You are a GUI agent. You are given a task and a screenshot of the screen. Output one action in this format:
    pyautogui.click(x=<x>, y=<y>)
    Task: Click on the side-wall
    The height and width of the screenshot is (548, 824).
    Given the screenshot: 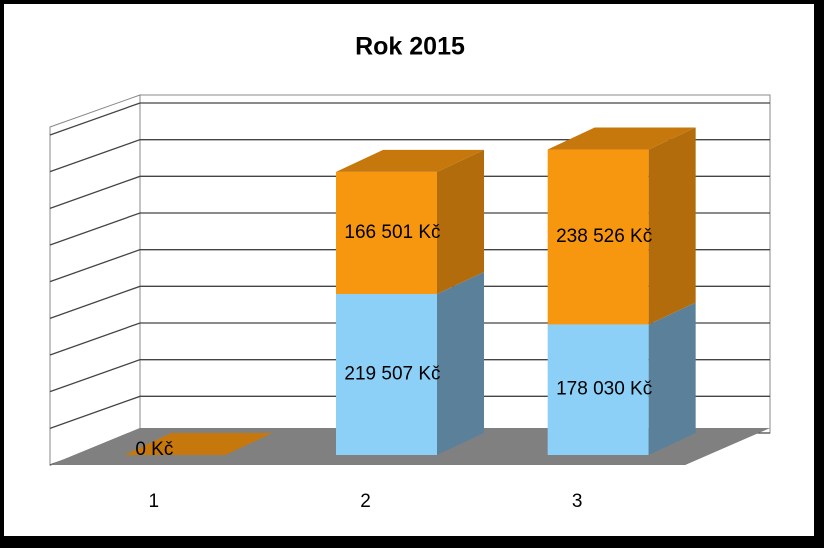 What is the action you would take?
    pyautogui.click(x=95, y=280)
    